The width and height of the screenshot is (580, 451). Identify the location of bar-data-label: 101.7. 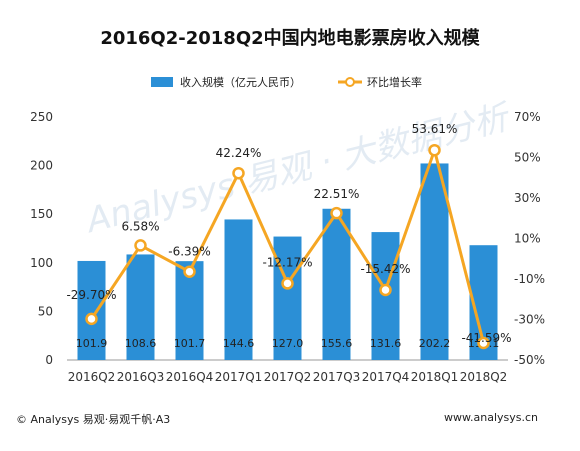
(190, 343).